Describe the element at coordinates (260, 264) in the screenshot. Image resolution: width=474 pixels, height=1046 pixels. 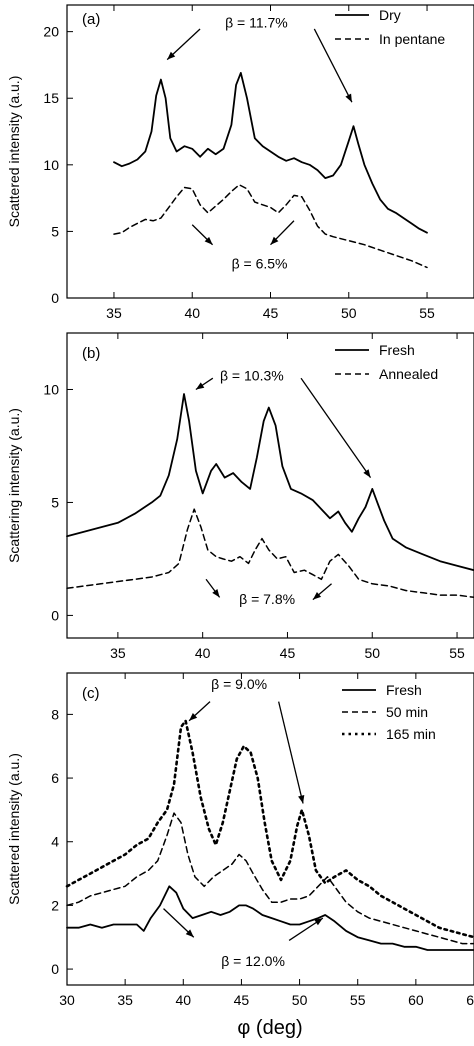
I see `beta-annotation: β = 6.5%` at that location.